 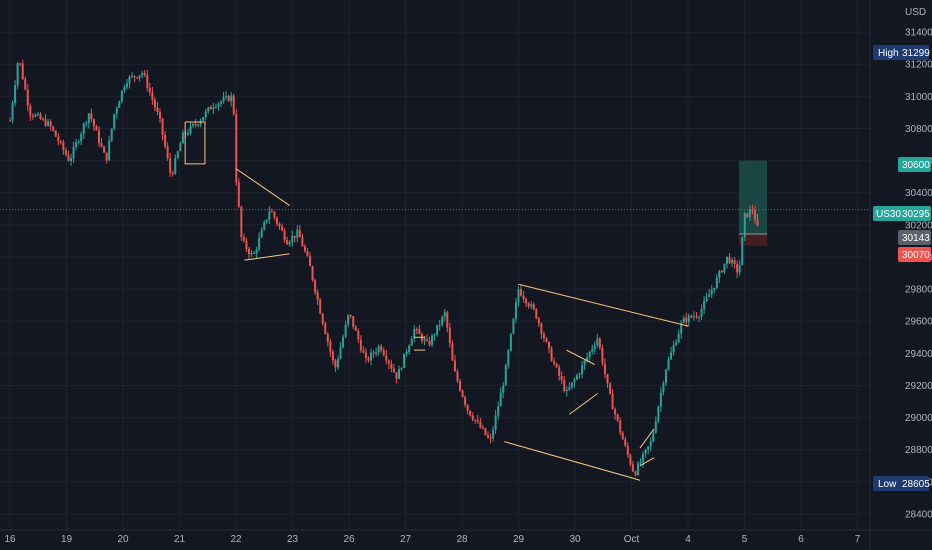 What do you see at coordinates (918, 322) in the screenshot?
I see `y-tick-label: 29600` at bounding box center [918, 322].